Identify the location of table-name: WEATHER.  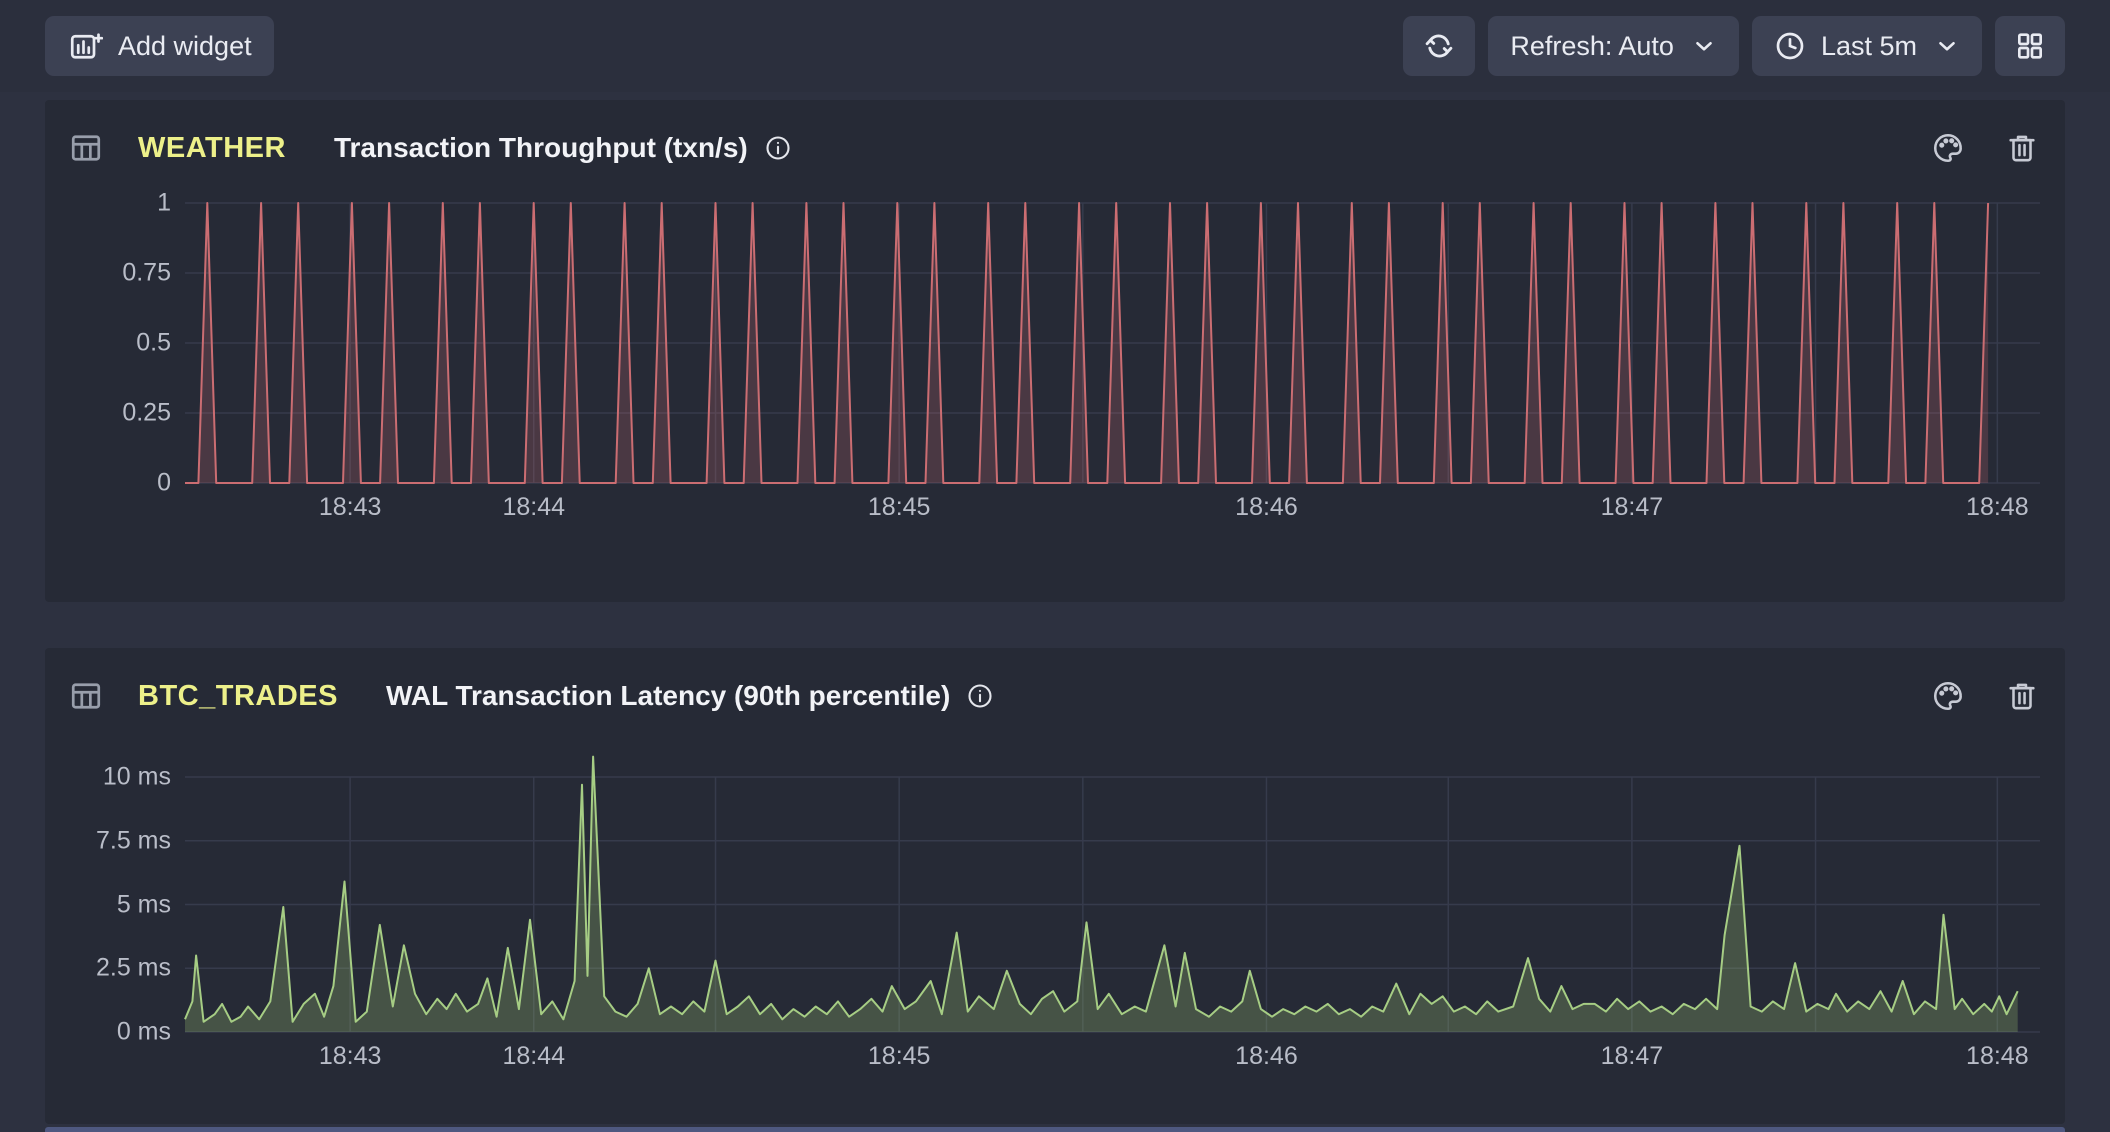
(212, 147).